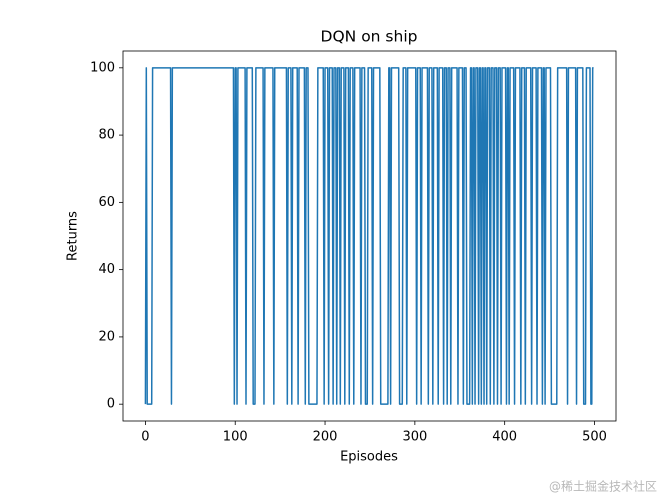 The width and height of the screenshot is (670, 503). Describe the element at coordinates (145, 437) in the screenshot. I see `x-tick-label: 0` at that location.